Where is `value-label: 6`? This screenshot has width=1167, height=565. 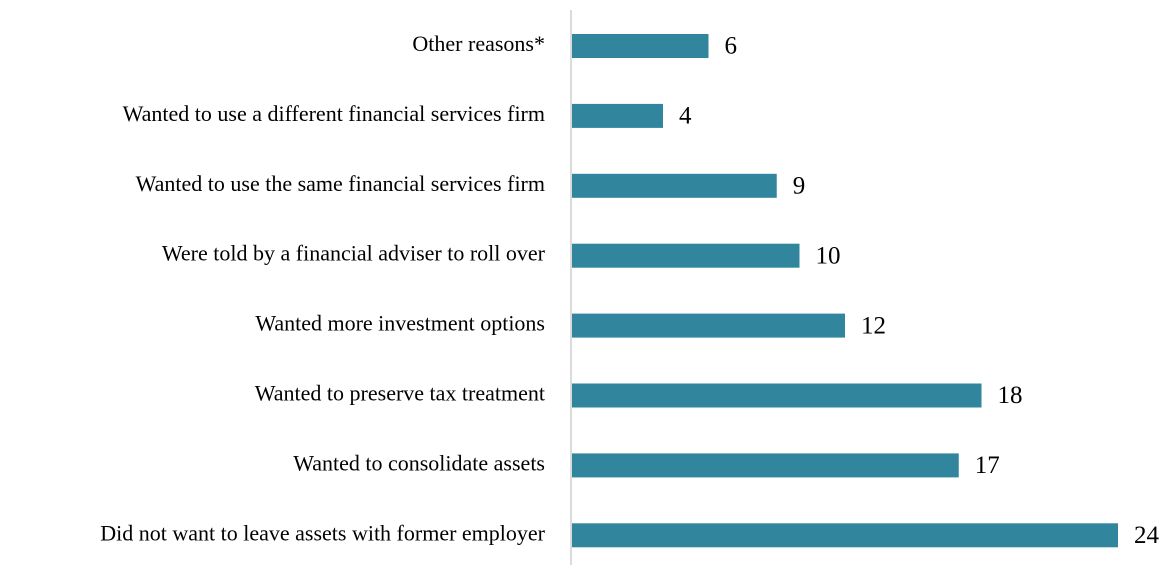 value-label: 6 is located at coordinates (731, 46).